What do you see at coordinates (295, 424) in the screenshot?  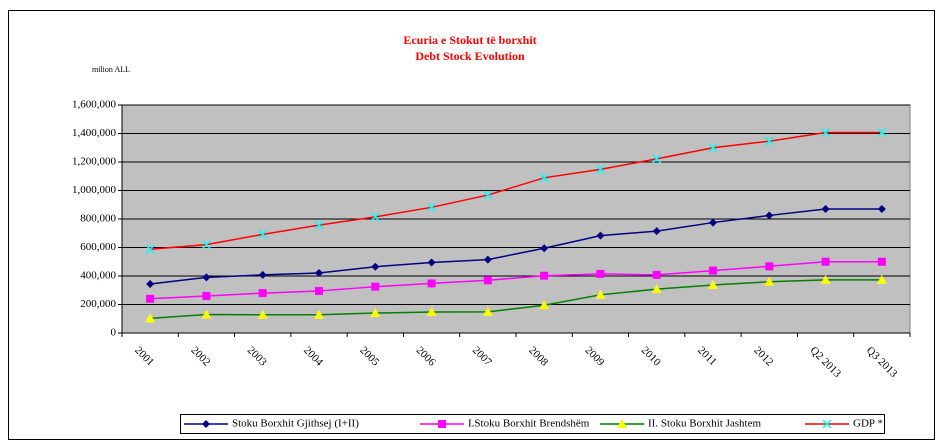 I see `legend-label: Stoku Borxhit Gjithsej (I+II)` at bounding box center [295, 424].